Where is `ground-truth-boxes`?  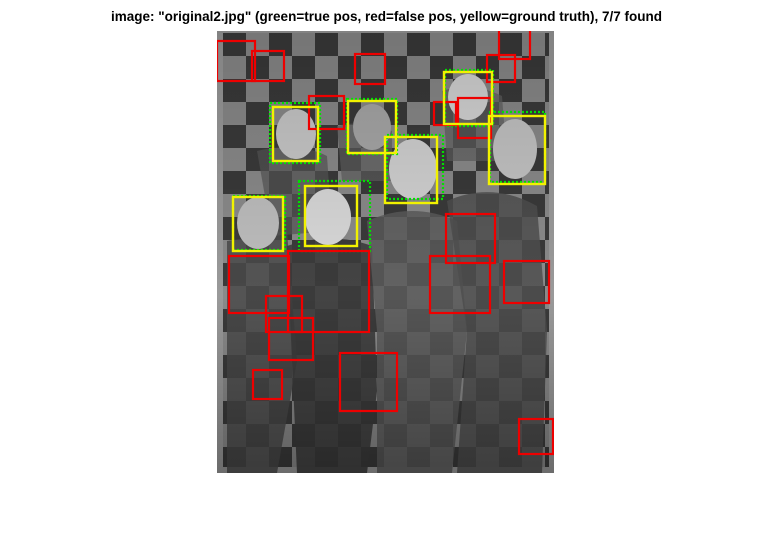 ground-truth-boxes is located at coordinates (389, 161).